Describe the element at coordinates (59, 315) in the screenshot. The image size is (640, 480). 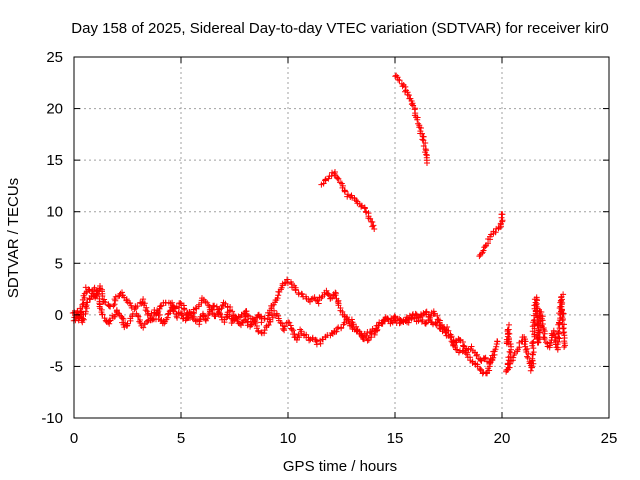
I see `y-tick-label: 0` at that location.